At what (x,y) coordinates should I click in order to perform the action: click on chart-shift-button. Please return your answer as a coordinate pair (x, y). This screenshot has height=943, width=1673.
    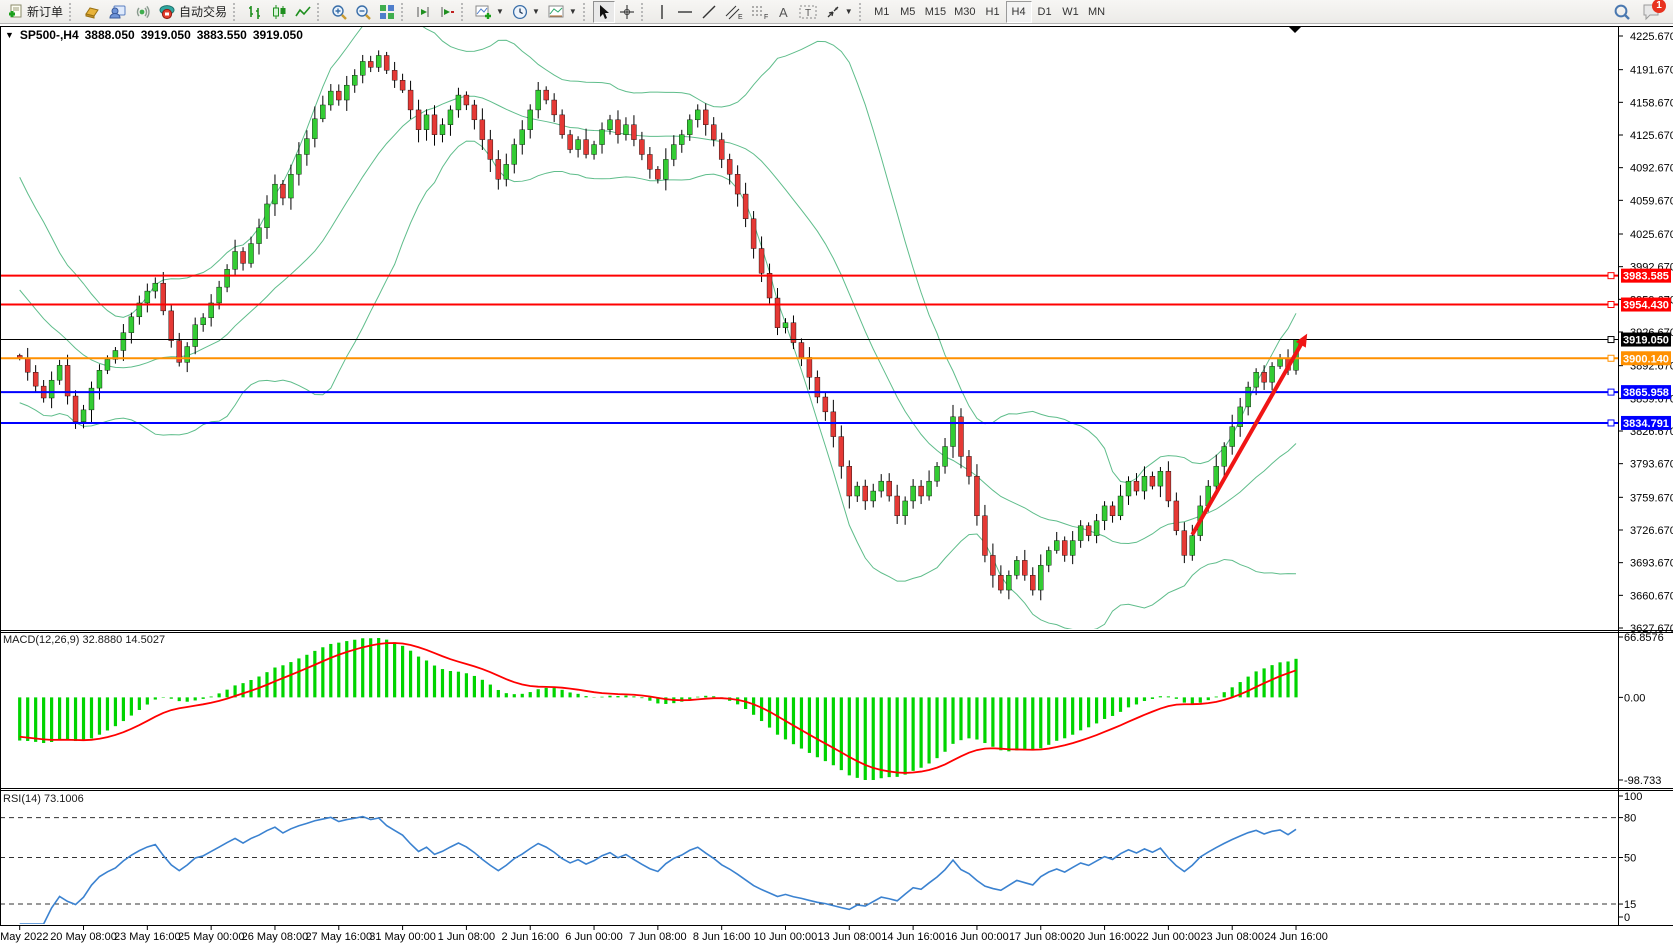
    Looking at the image, I should click on (447, 12).